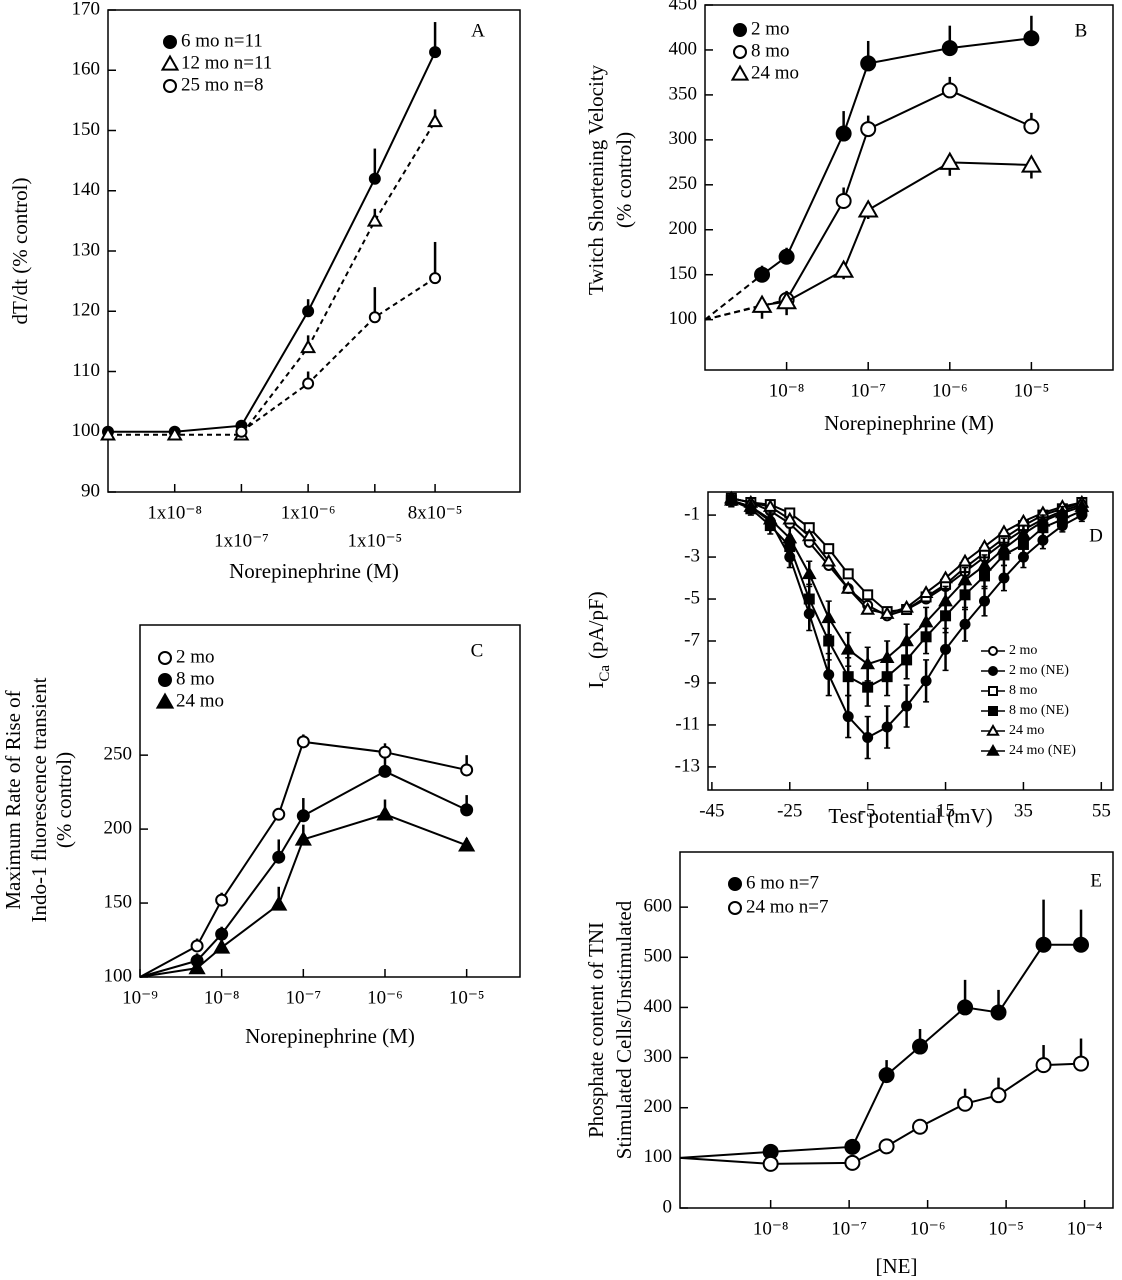 Image resolution: width=1122 pixels, height=1280 pixels. Describe the element at coordinates (711, 810) in the screenshot. I see `x-tick-label: -45` at that location.